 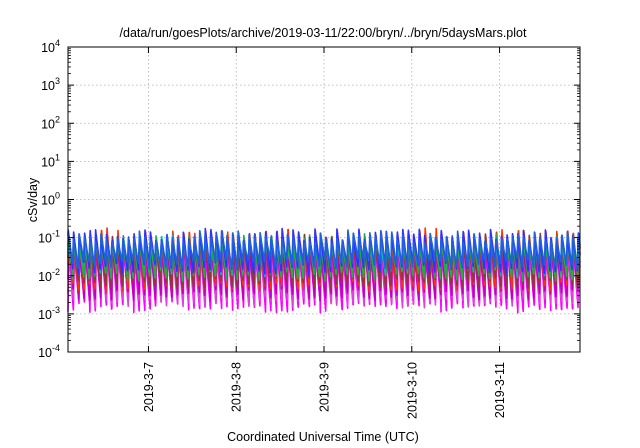 I want to click on x-tick-label: 2019-3-10, so click(x=412, y=390).